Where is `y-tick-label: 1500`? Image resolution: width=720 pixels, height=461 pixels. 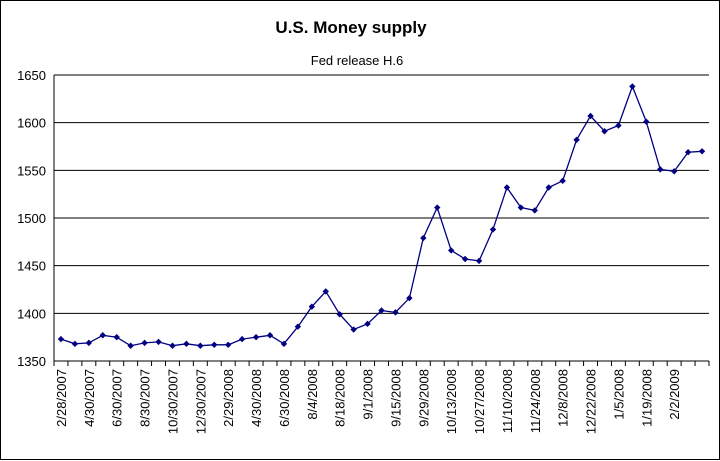
y-tick-label: 1500 is located at coordinates (31, 218).